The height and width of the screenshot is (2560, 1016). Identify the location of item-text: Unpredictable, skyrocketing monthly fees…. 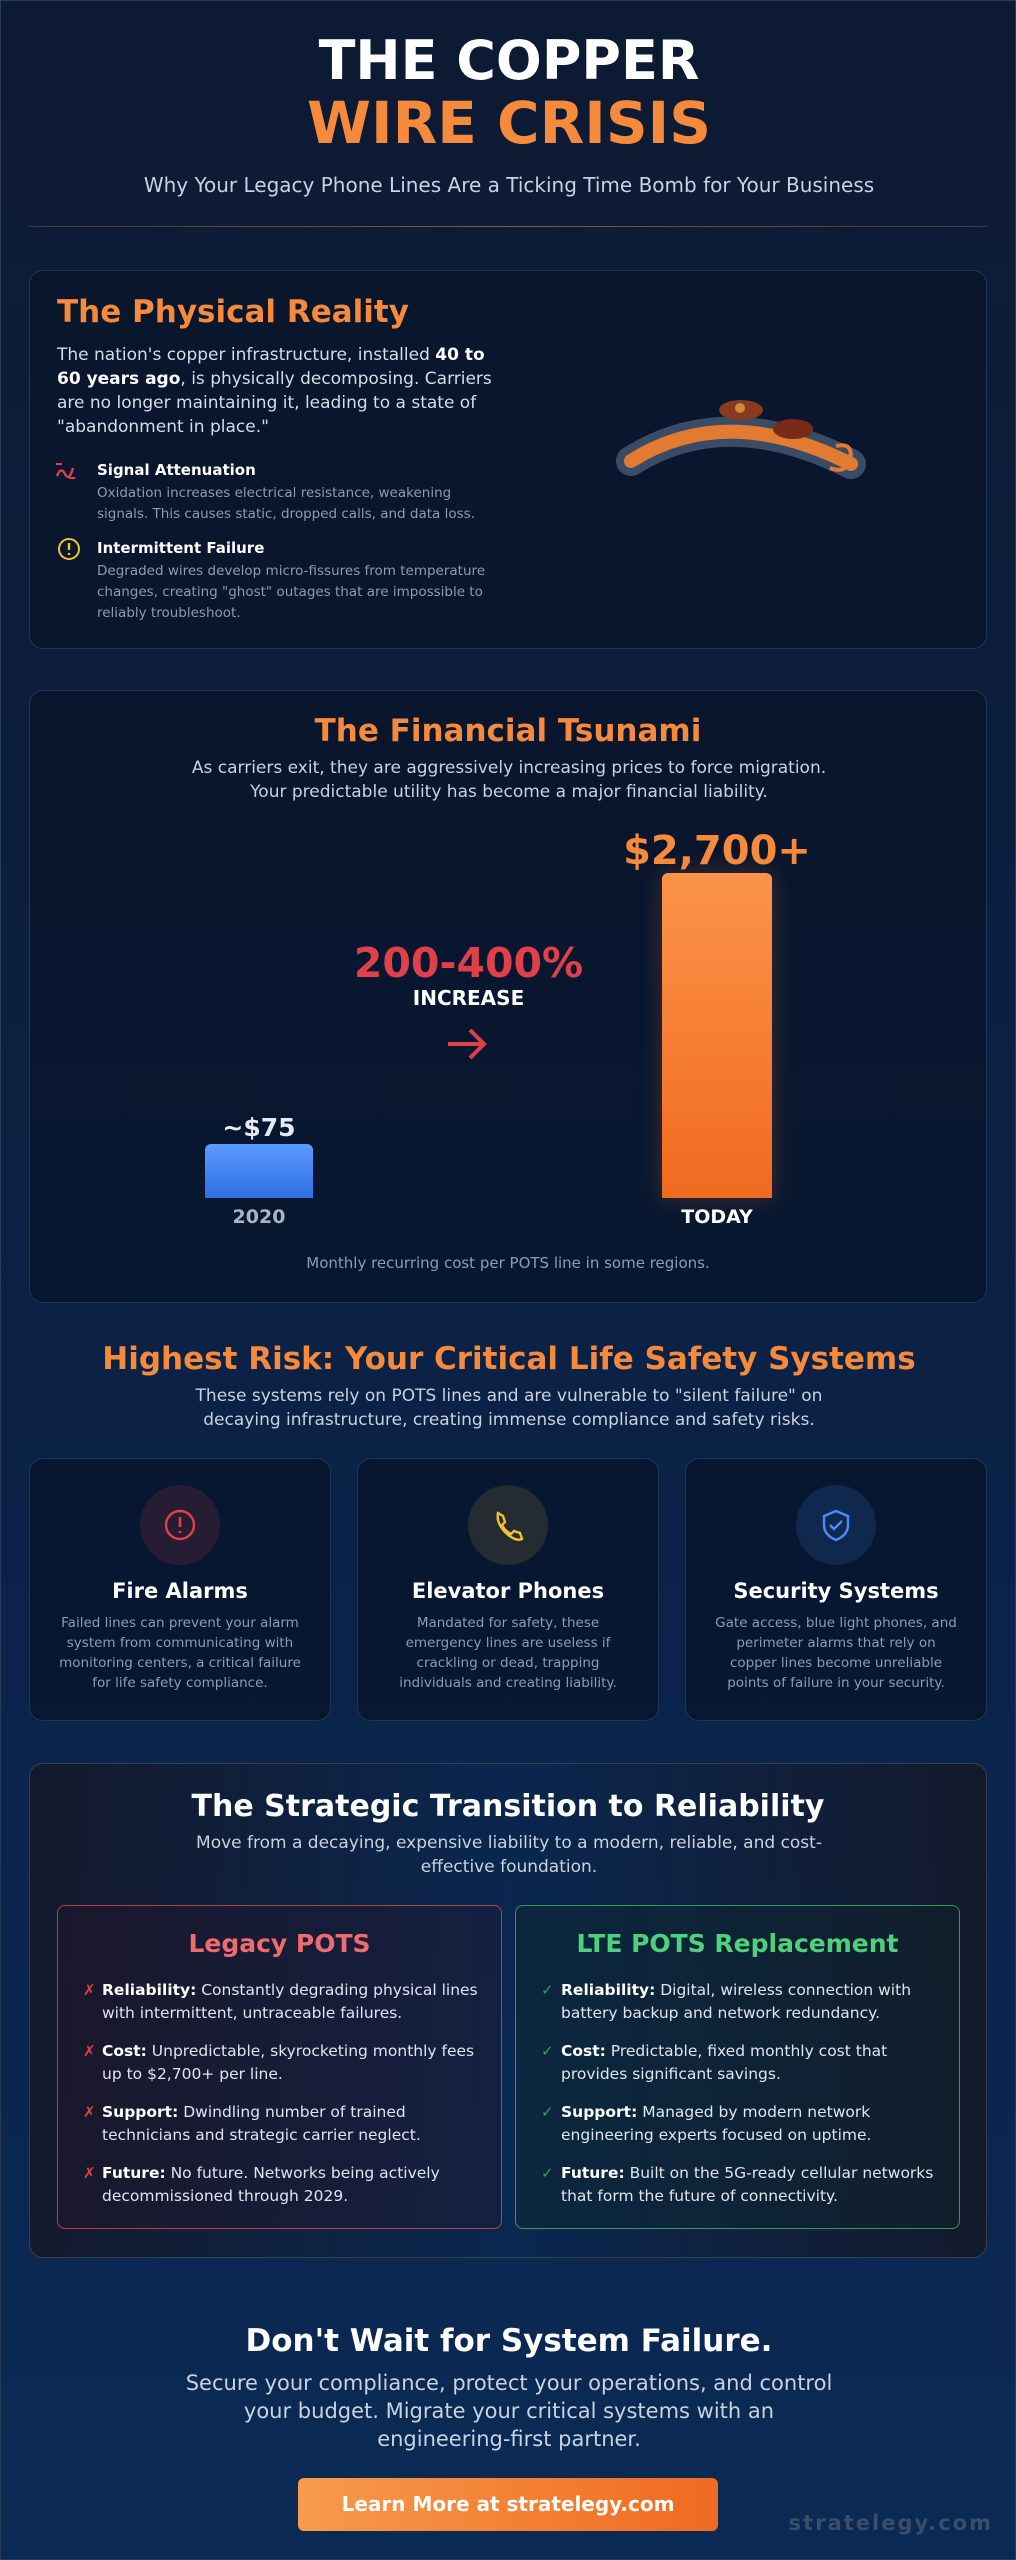
(288, 2062).